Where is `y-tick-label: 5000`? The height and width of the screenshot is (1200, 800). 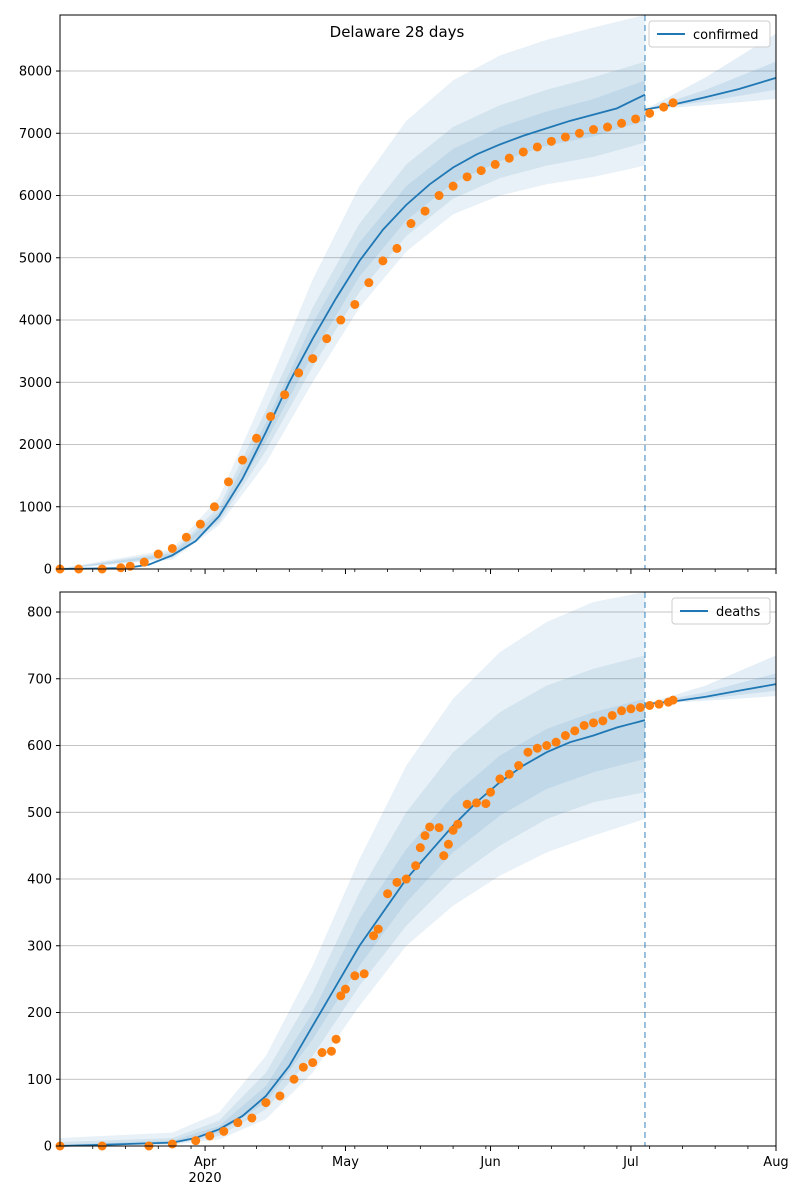 y-tick-label: 5000 is located at coordinates (35, 258).